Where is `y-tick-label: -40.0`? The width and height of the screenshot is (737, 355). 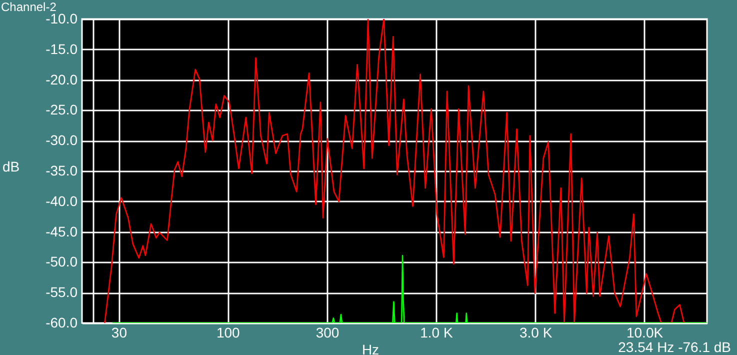
y-tick-label: -40.0 is located at coordinates (62, 200).